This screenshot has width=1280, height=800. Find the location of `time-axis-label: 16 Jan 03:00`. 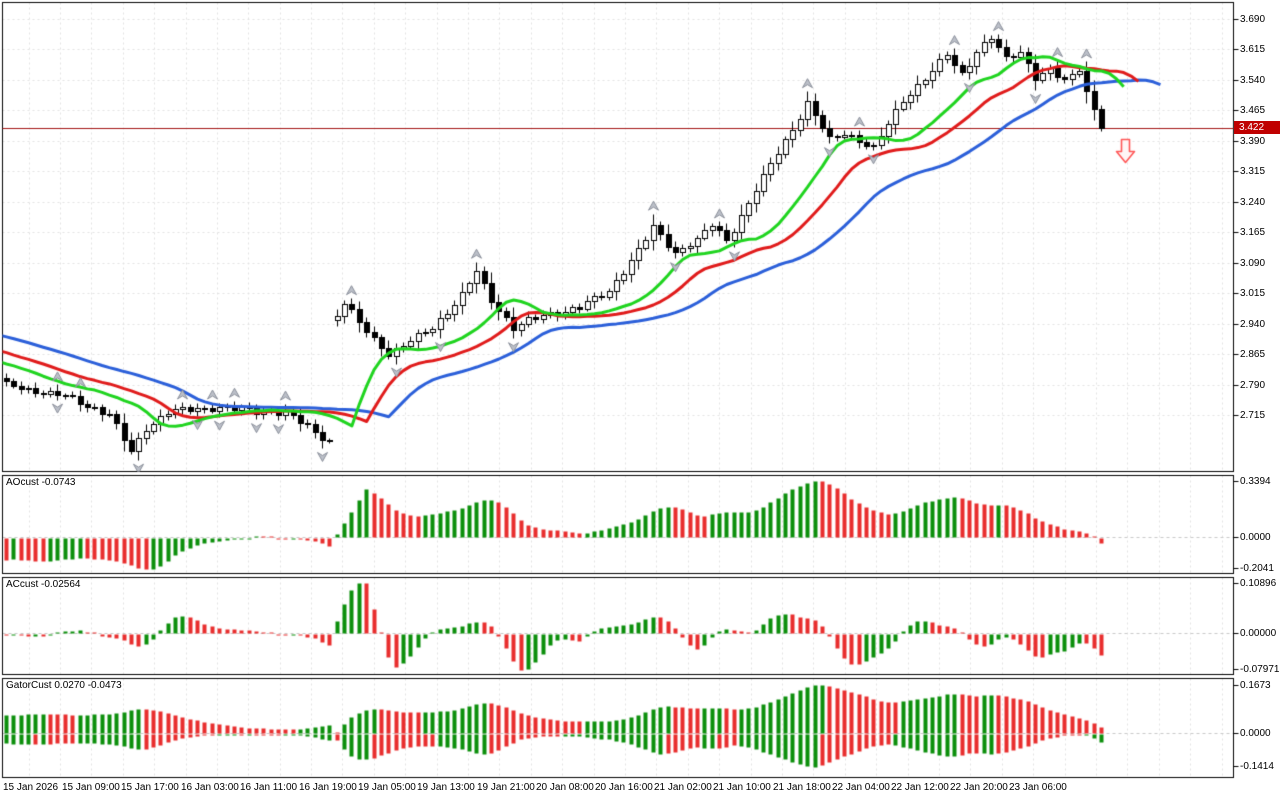

time-axis-label: 16 Jan 03:00 is located at coordinates (210, 787).